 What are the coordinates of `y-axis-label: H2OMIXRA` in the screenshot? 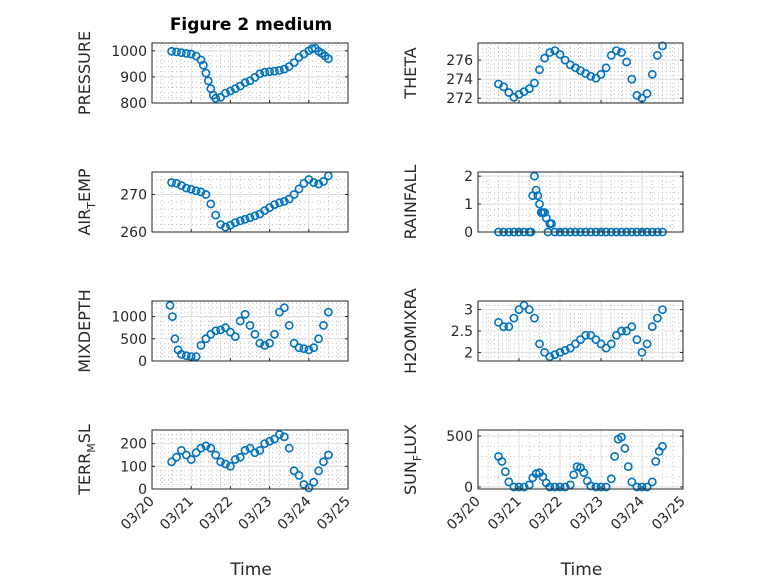 It's located at (410, 331).